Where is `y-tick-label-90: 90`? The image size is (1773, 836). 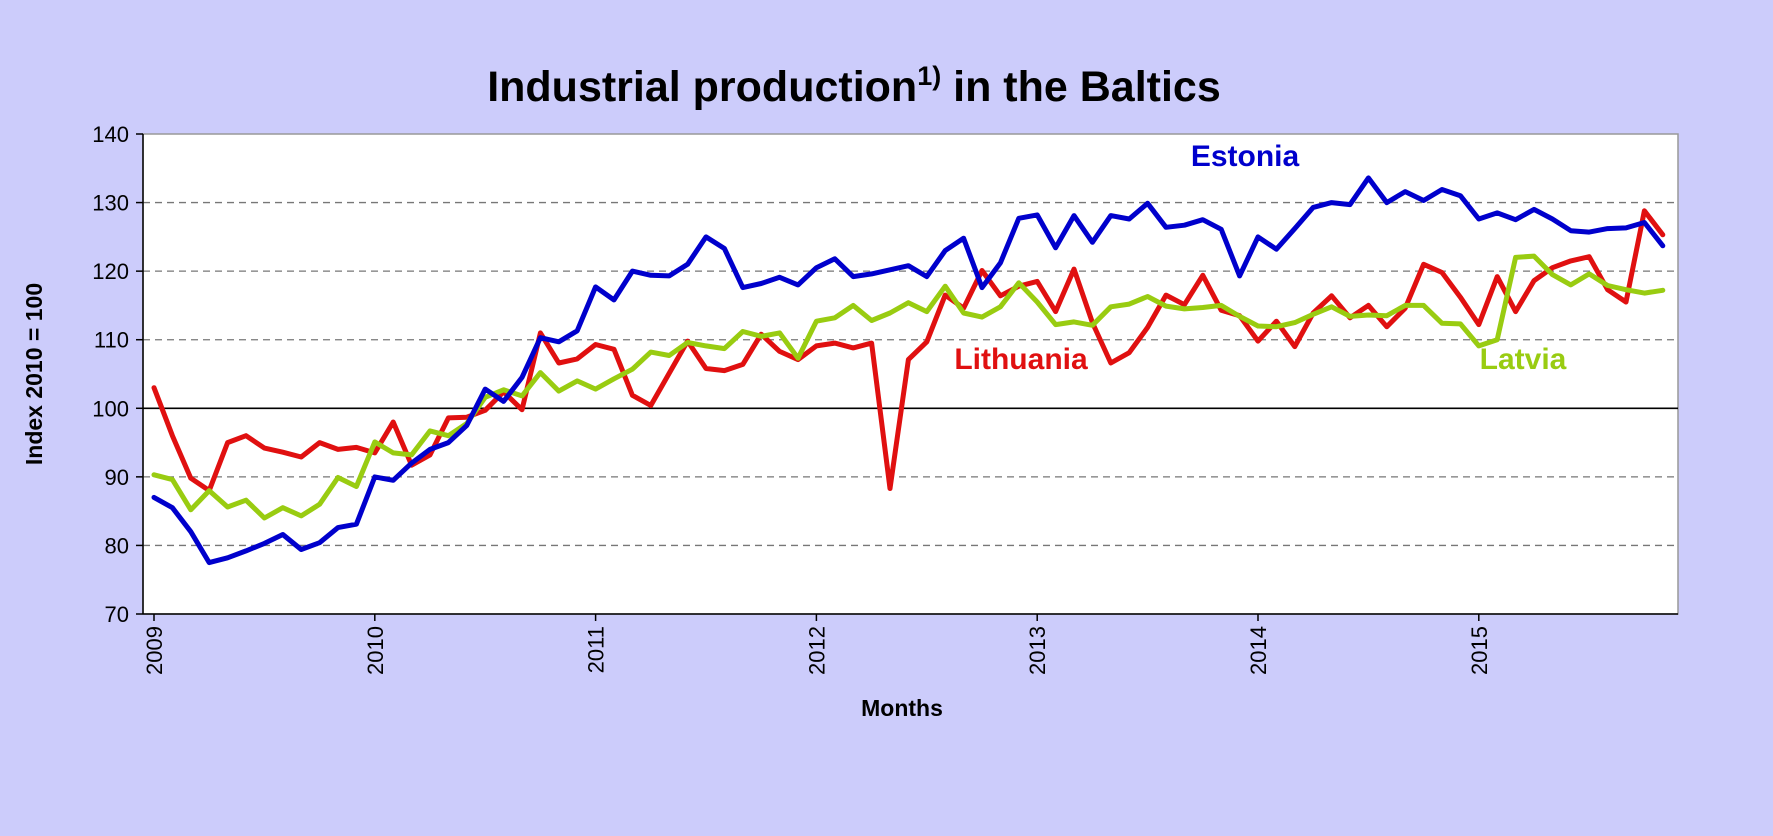 y-tick-label-90: 90 is located at coordinates (117, 477).